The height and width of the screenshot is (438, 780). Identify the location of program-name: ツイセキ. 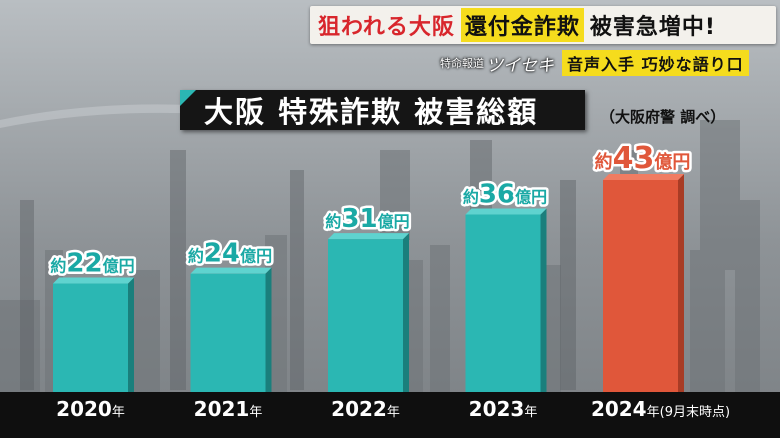
(520, 65).